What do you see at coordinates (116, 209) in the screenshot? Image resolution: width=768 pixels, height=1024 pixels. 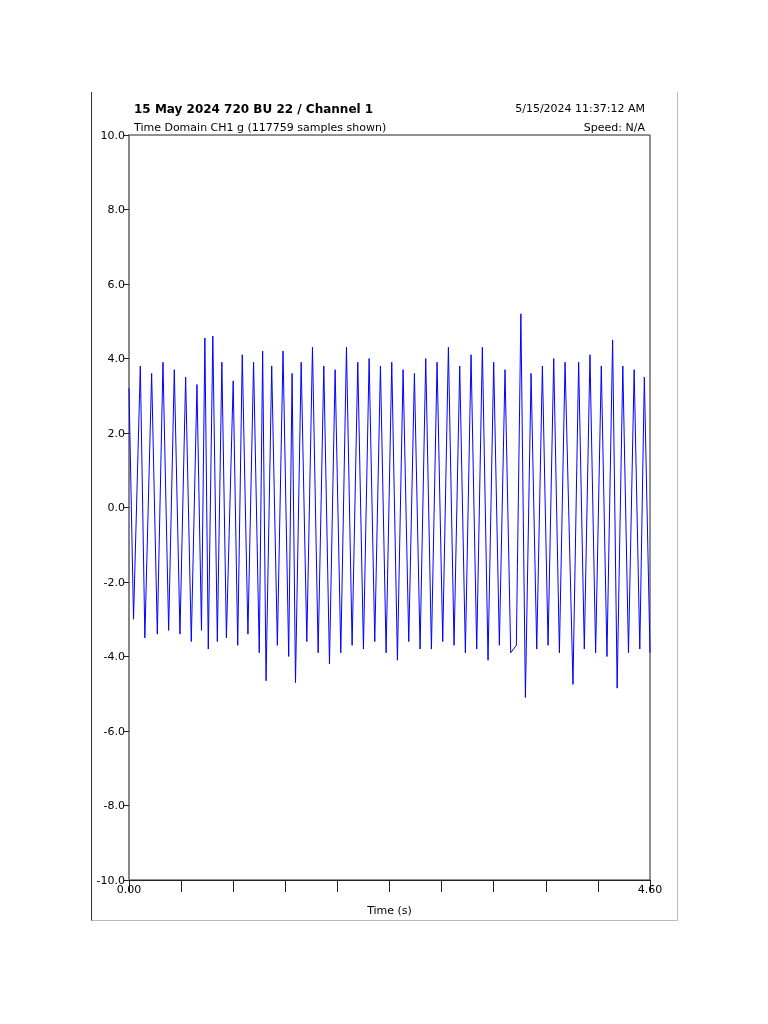 I see `y-tick-label: 8.0` at bounding box center [116, 209].